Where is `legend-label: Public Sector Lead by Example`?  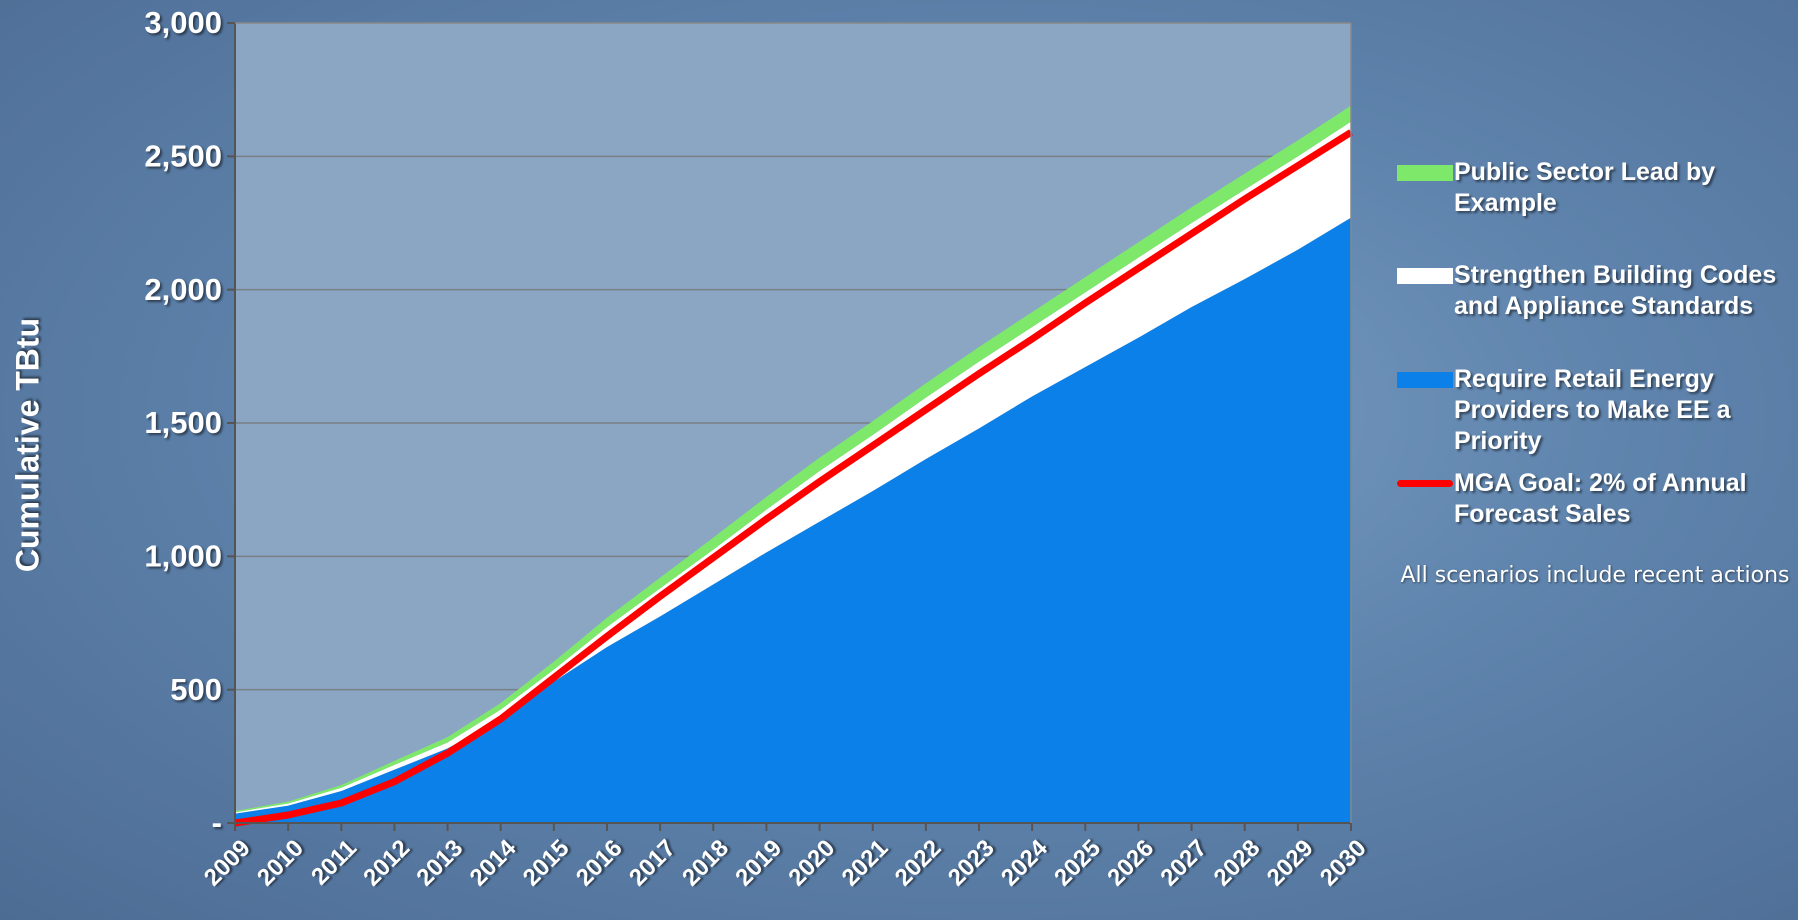
legend-label: Public Sector Lead by Example is located at coordinates (1585, 187).